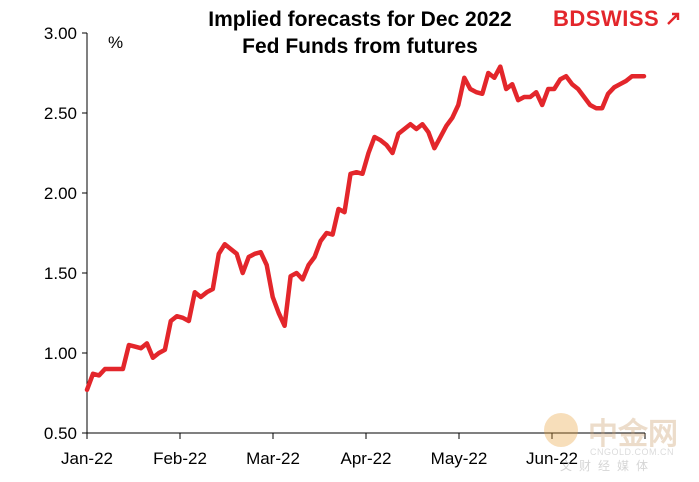  I want to click on y-tick-label: 2.50, so click(60, 113).